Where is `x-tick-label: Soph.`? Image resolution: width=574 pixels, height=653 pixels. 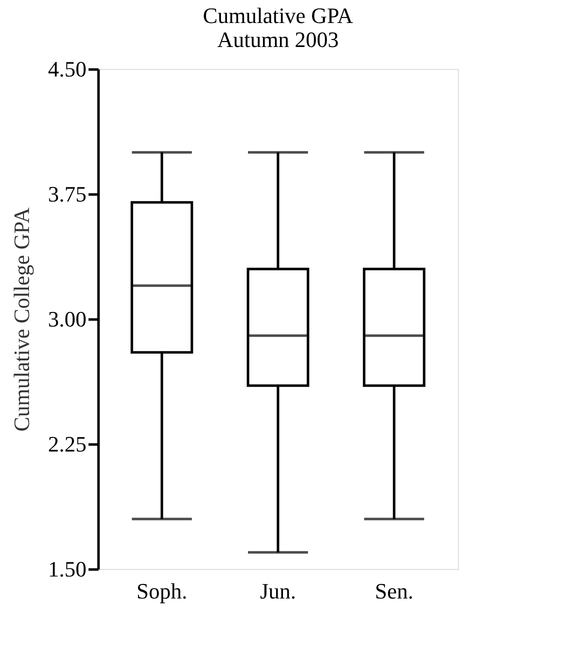 x-tick-label: Soph. is located at coordinates (162, 591).